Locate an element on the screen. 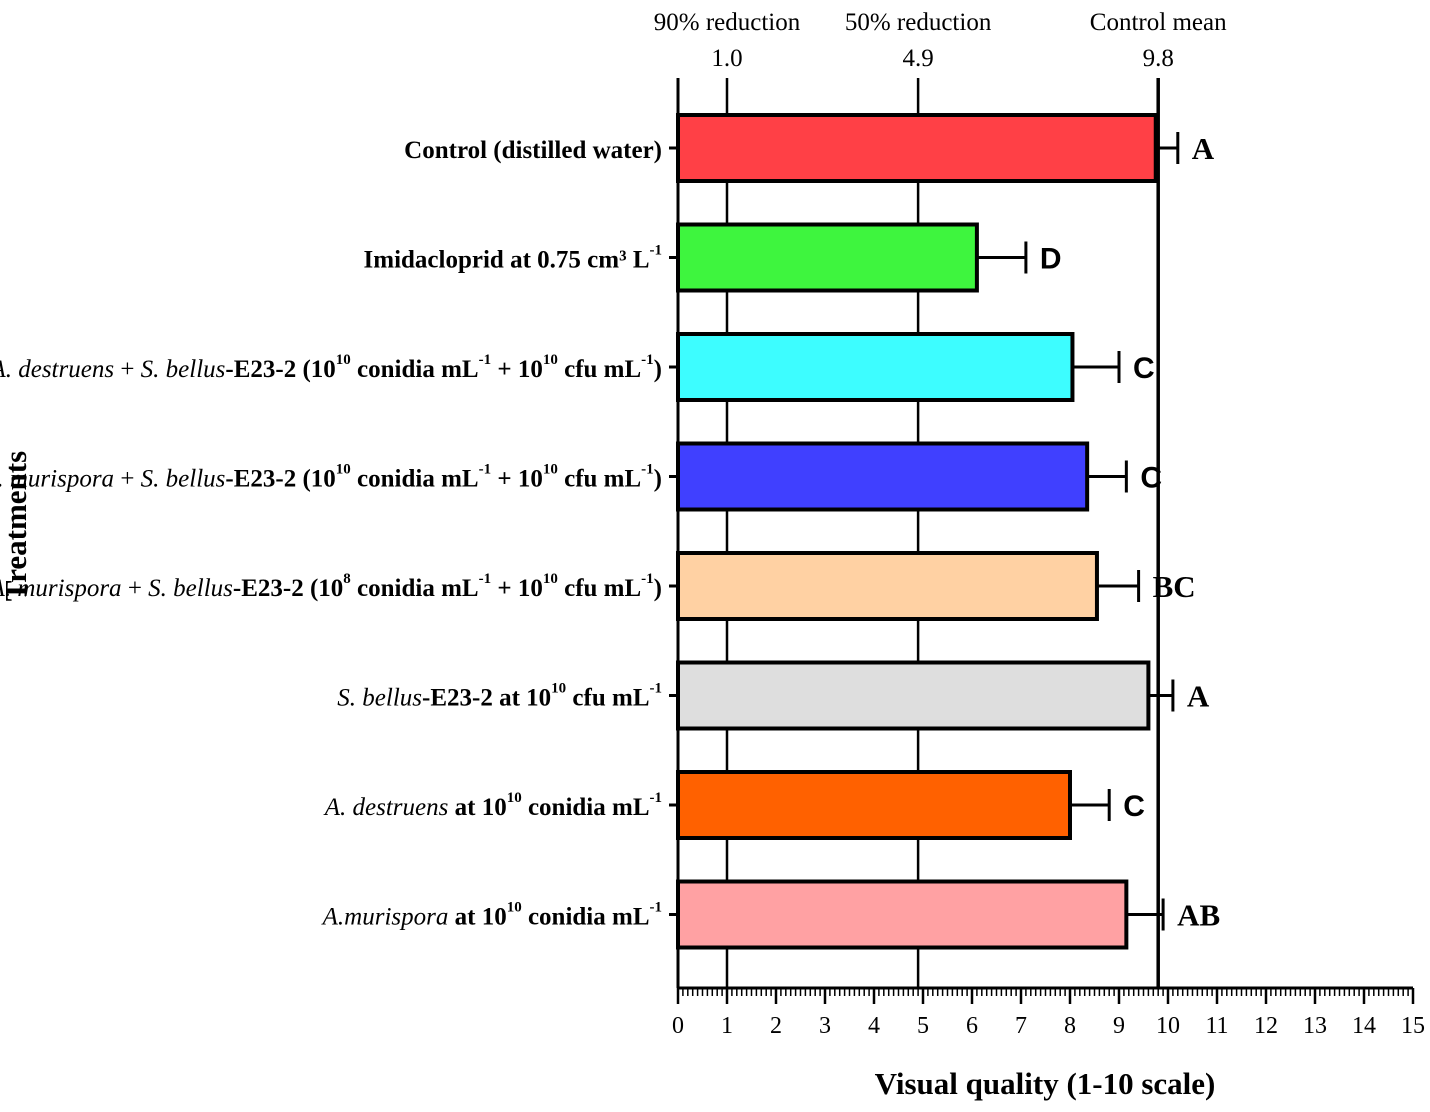 This screenshot has height=1112, width=1430. x-tick-label-4: 4 is located at coordinates (874, 1026).